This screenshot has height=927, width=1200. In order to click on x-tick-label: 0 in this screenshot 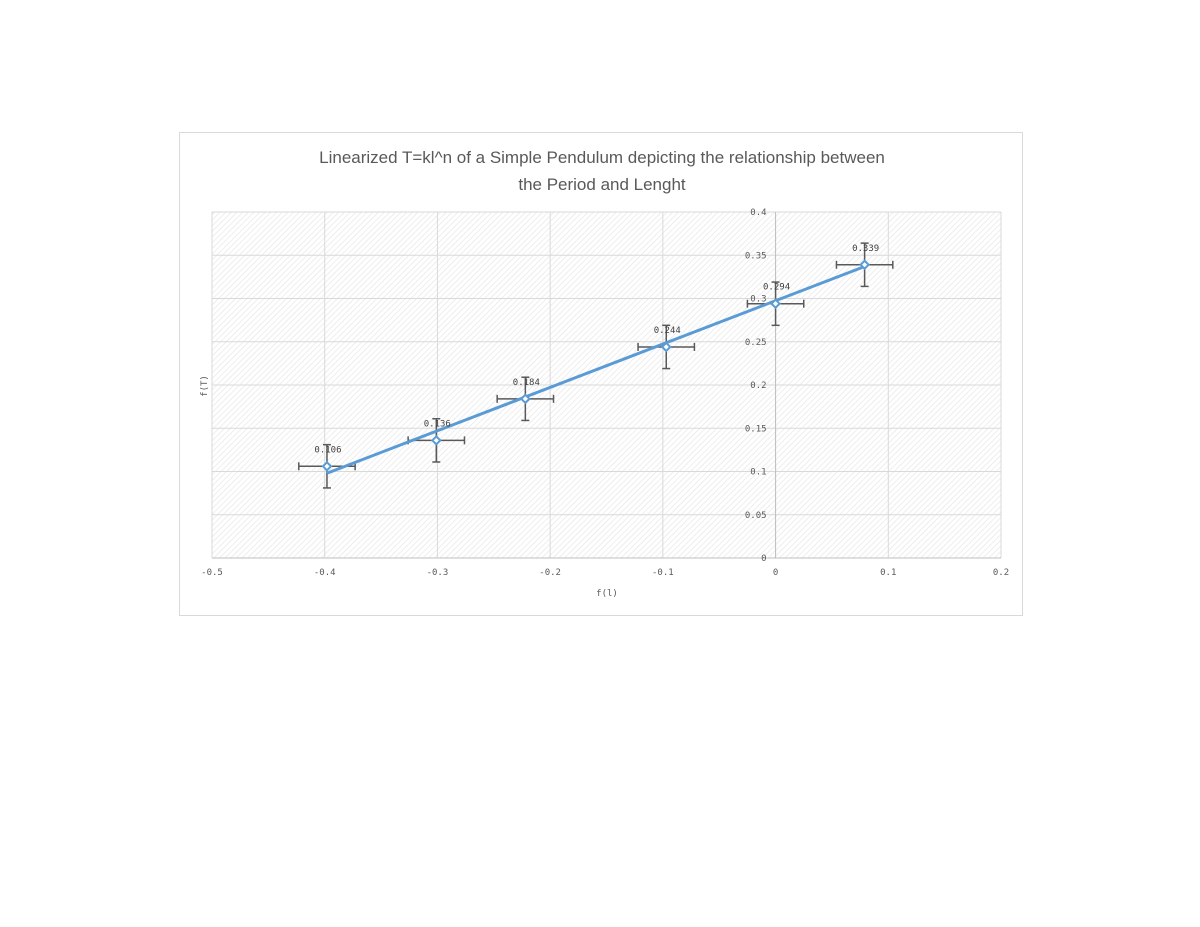, I will do `click(775, 573)`.